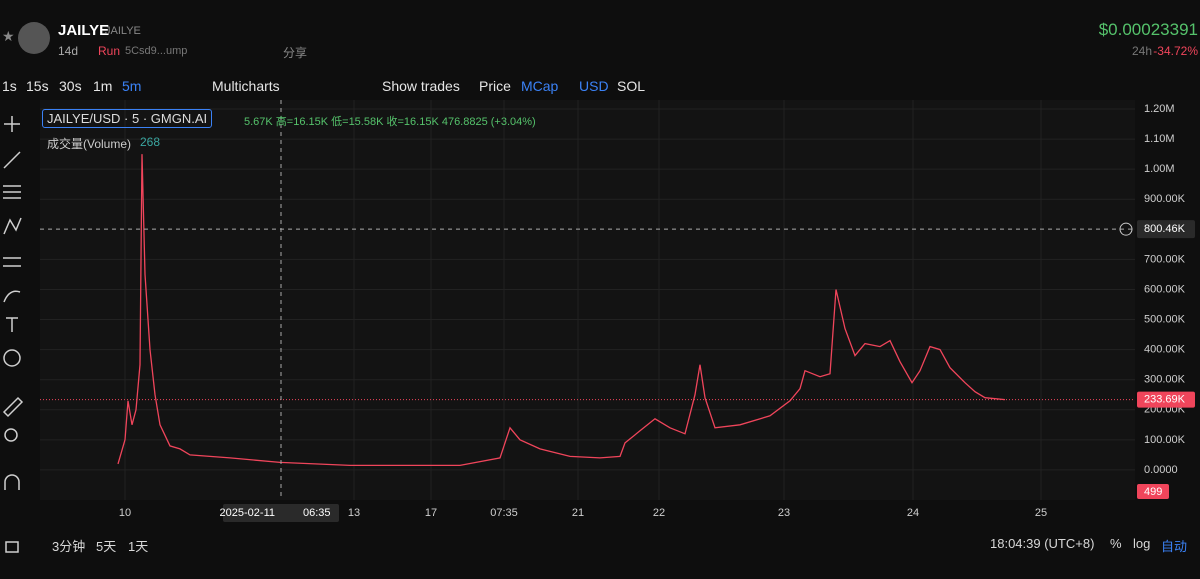 This screenshot has height=579, width=1200. I want to click on x-tick-label: 17, so click(431, 513).